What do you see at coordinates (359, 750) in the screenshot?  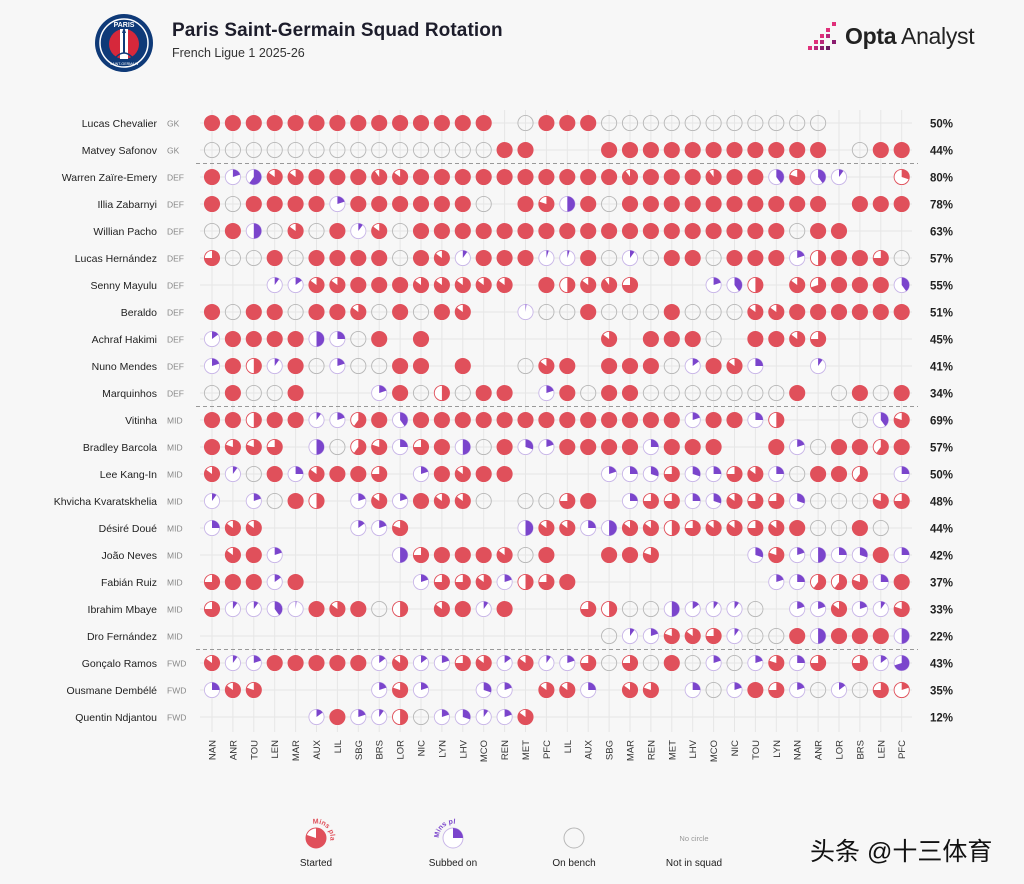 I see `match-label: SBG` at bounding box center [359, 750].